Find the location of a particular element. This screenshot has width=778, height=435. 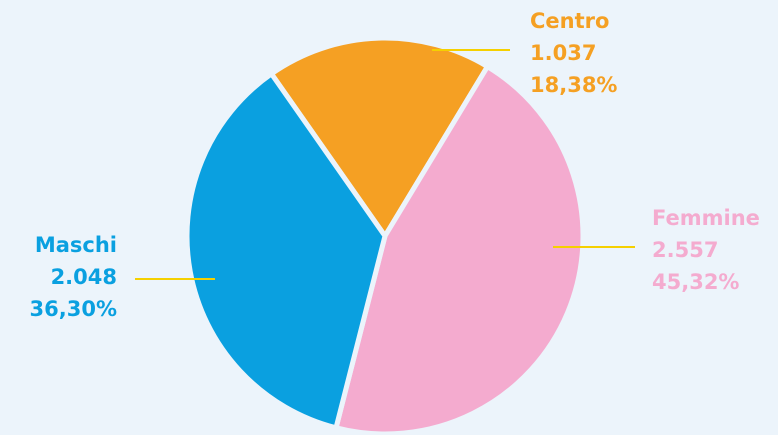

percent-label: 36,30% is located at coordinates (73, 309).